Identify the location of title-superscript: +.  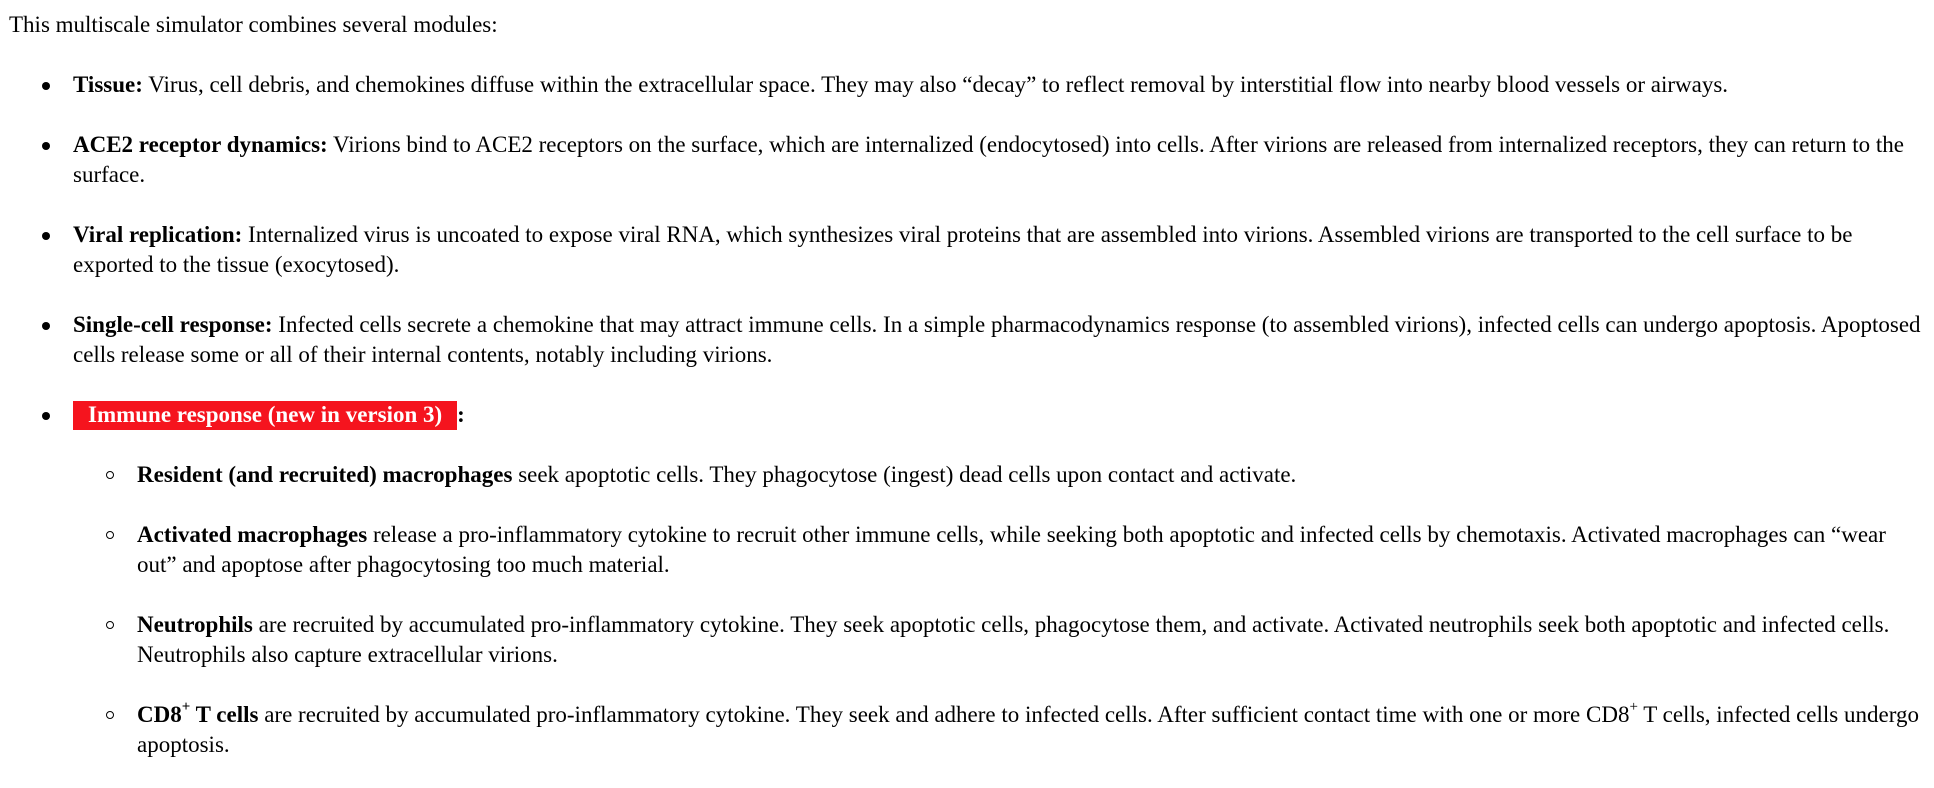
(186, 707).